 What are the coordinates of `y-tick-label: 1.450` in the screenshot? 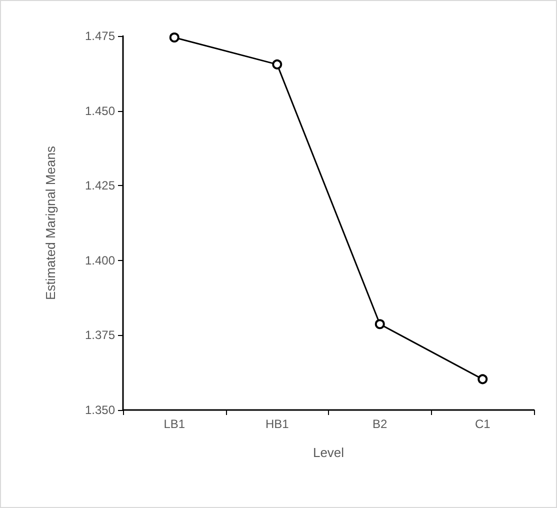 It's located at (100, 111).